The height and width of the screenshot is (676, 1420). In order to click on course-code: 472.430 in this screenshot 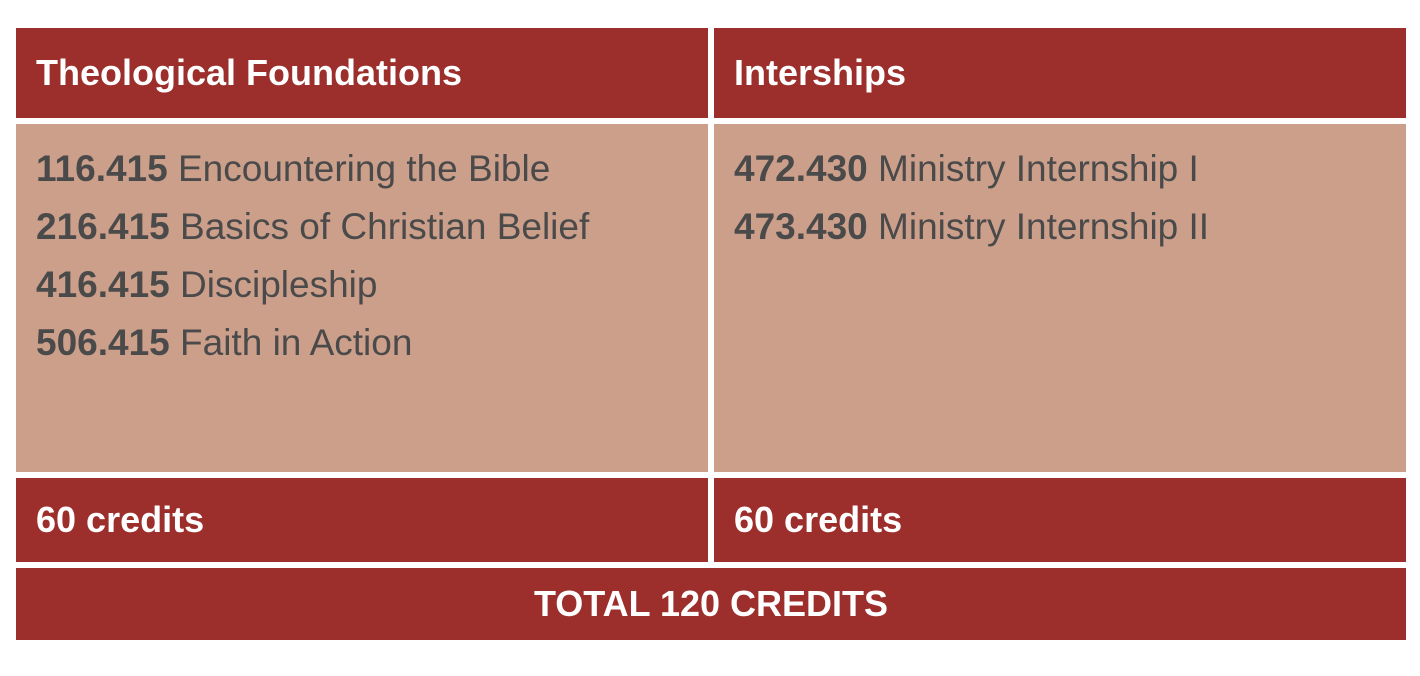, I will do `click(801, 168)`.